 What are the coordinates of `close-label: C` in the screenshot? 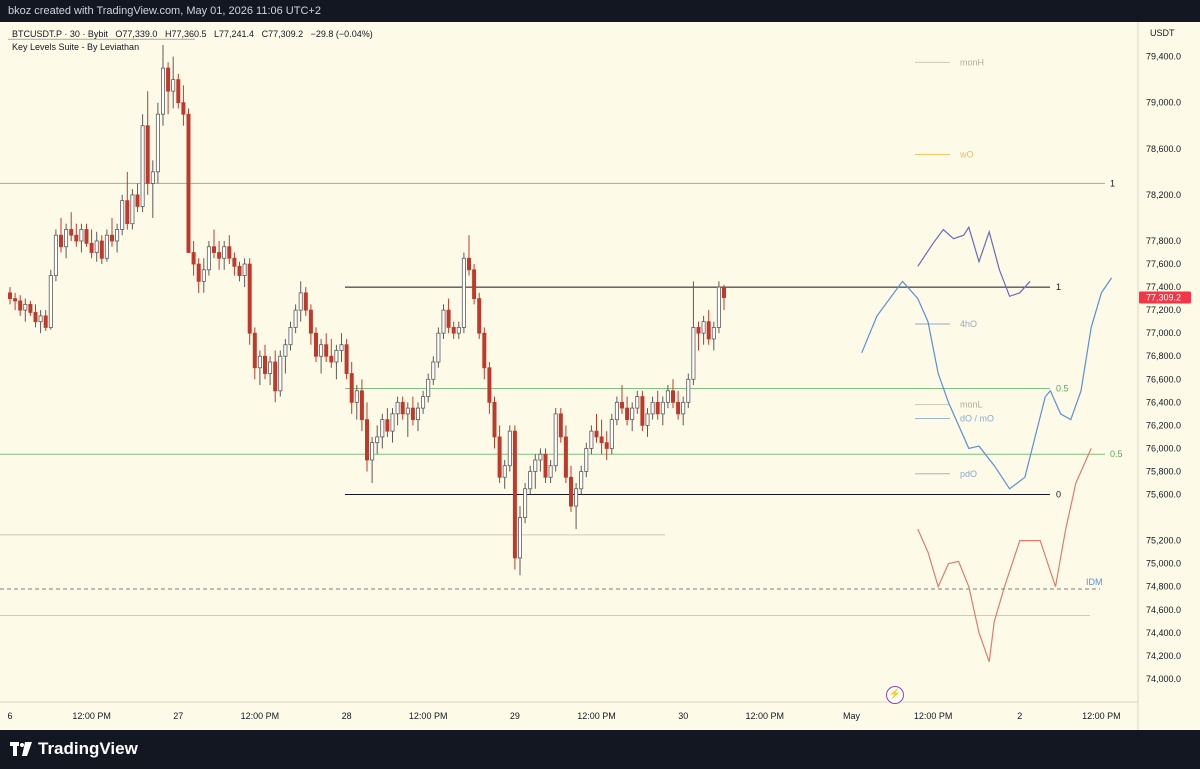 It's located at (265, 34).